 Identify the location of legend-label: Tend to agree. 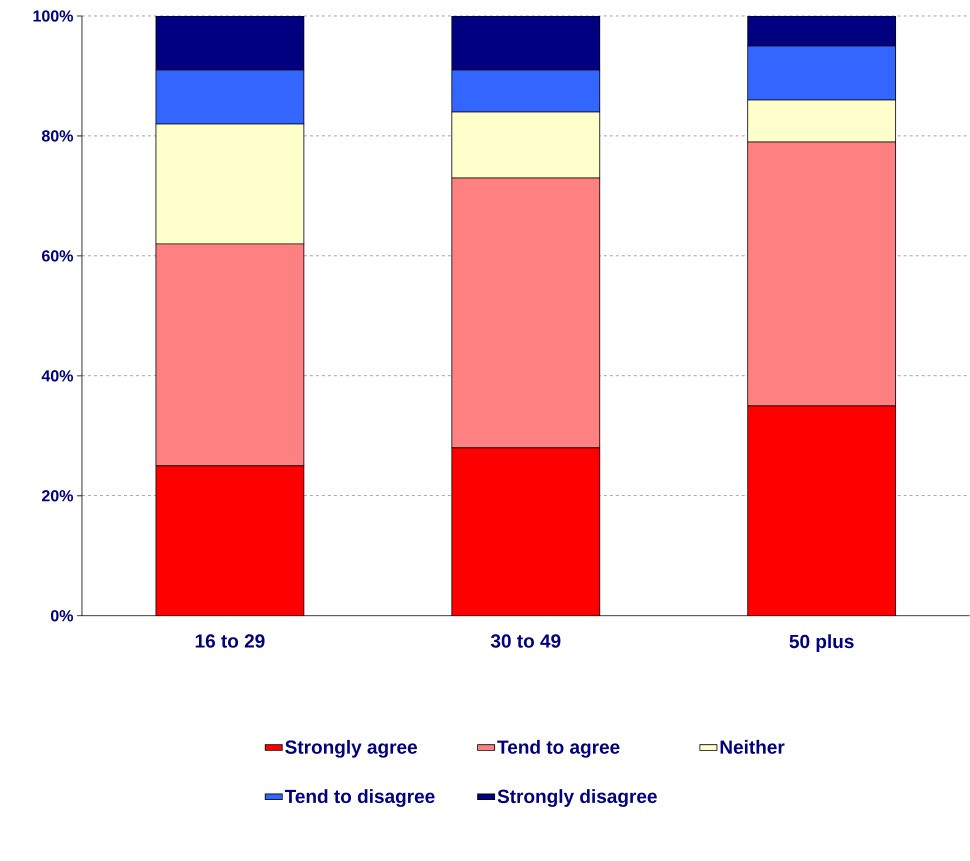
(558, 749).